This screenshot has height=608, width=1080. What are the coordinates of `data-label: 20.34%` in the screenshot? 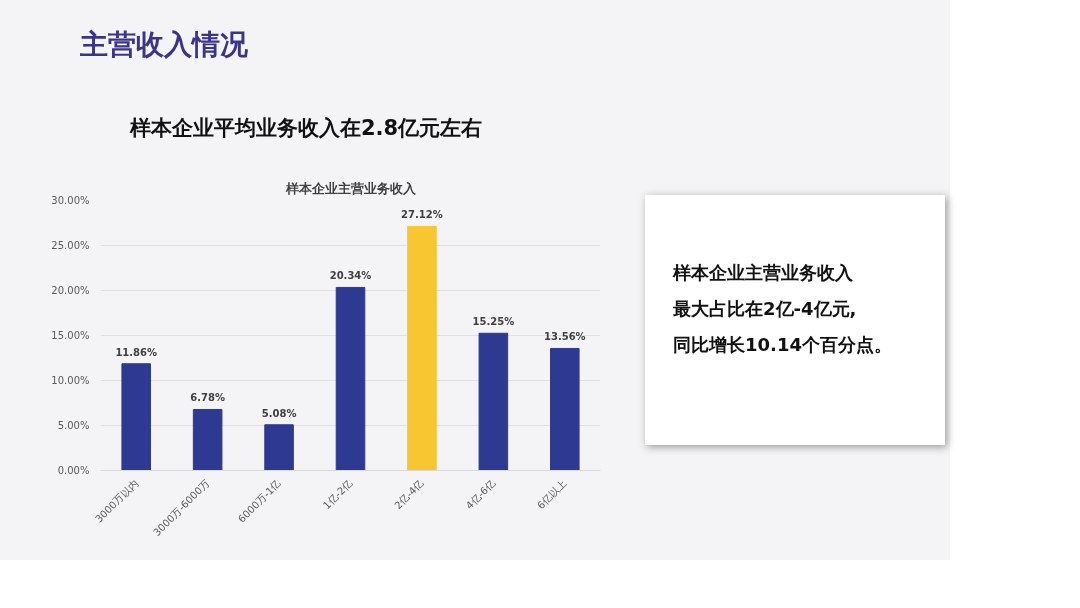 It's located at (350, 276).